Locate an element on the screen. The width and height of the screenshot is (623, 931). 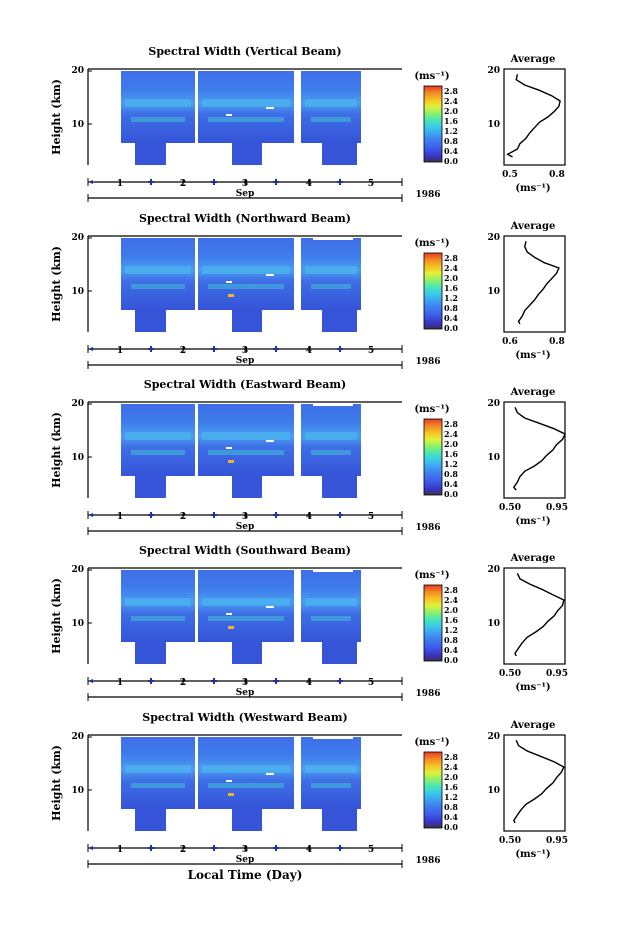
average-x-tick-label: 0.50 is located at coordinates (510, 841).